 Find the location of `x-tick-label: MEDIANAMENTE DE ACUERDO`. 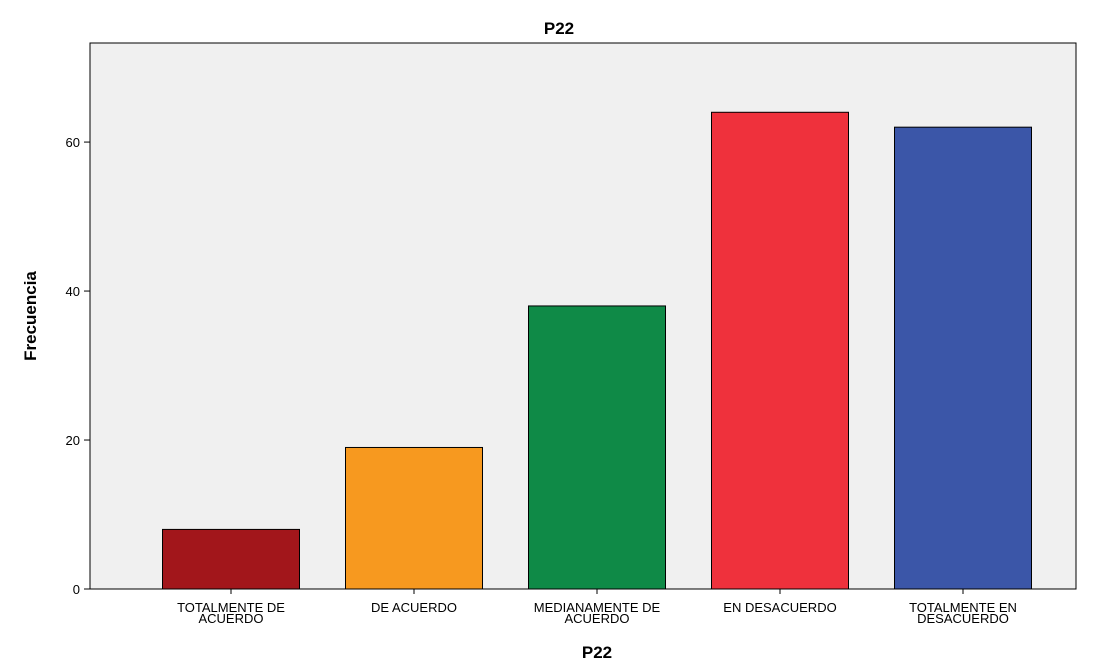

x-tick-label: MEDIANAMENTE DE ACUERDO is located at coordinates (597, 613).